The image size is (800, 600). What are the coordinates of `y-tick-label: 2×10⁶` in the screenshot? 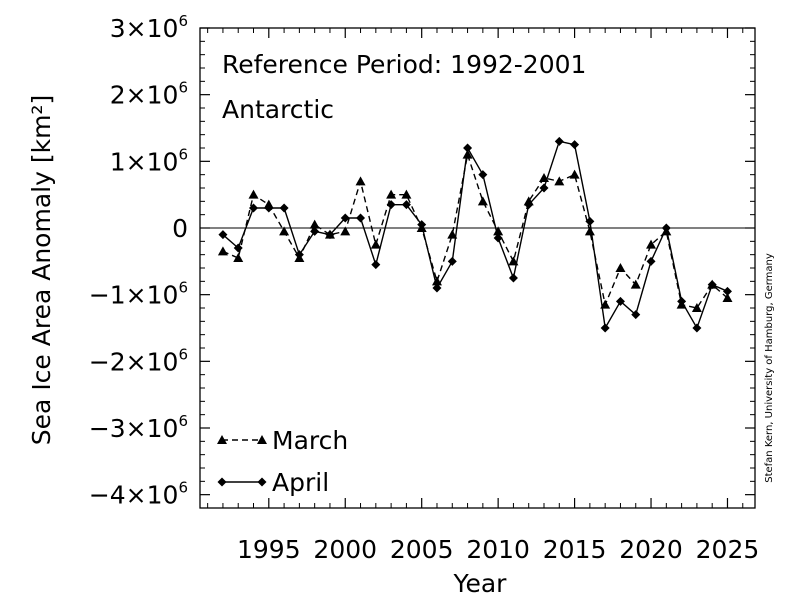 It's located at (149, 94).